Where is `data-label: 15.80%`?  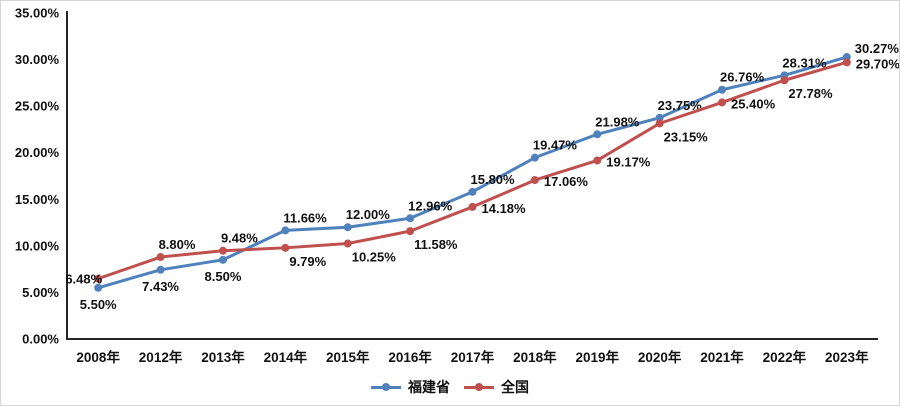 data-label: 15.80% is located at coordinates (493, 179).